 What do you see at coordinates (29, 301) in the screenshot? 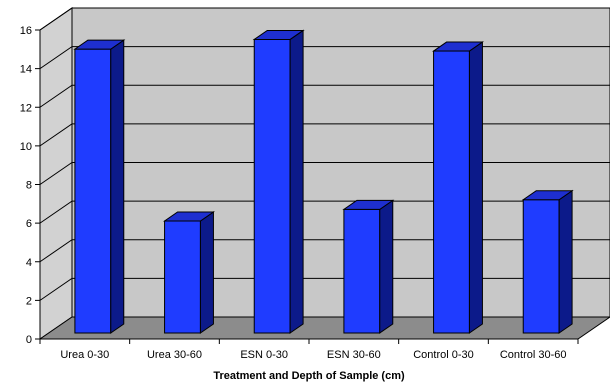
I see `y-tick-label: 2` at bounding box center [29, 301].